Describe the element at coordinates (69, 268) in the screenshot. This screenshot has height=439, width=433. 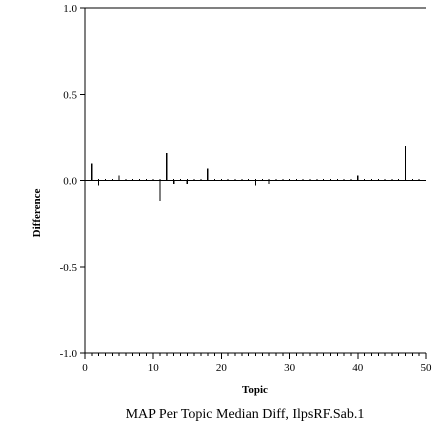
I see `y-tick-label: -0.5` at that location.